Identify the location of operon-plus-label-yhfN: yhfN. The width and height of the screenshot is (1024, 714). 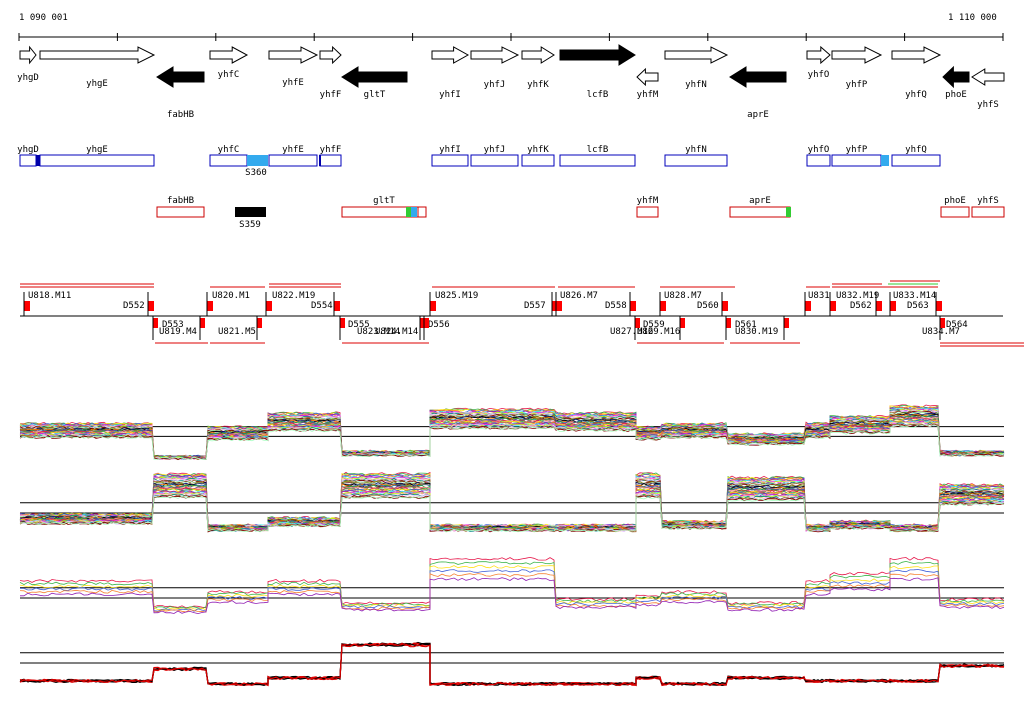
(696, 150).